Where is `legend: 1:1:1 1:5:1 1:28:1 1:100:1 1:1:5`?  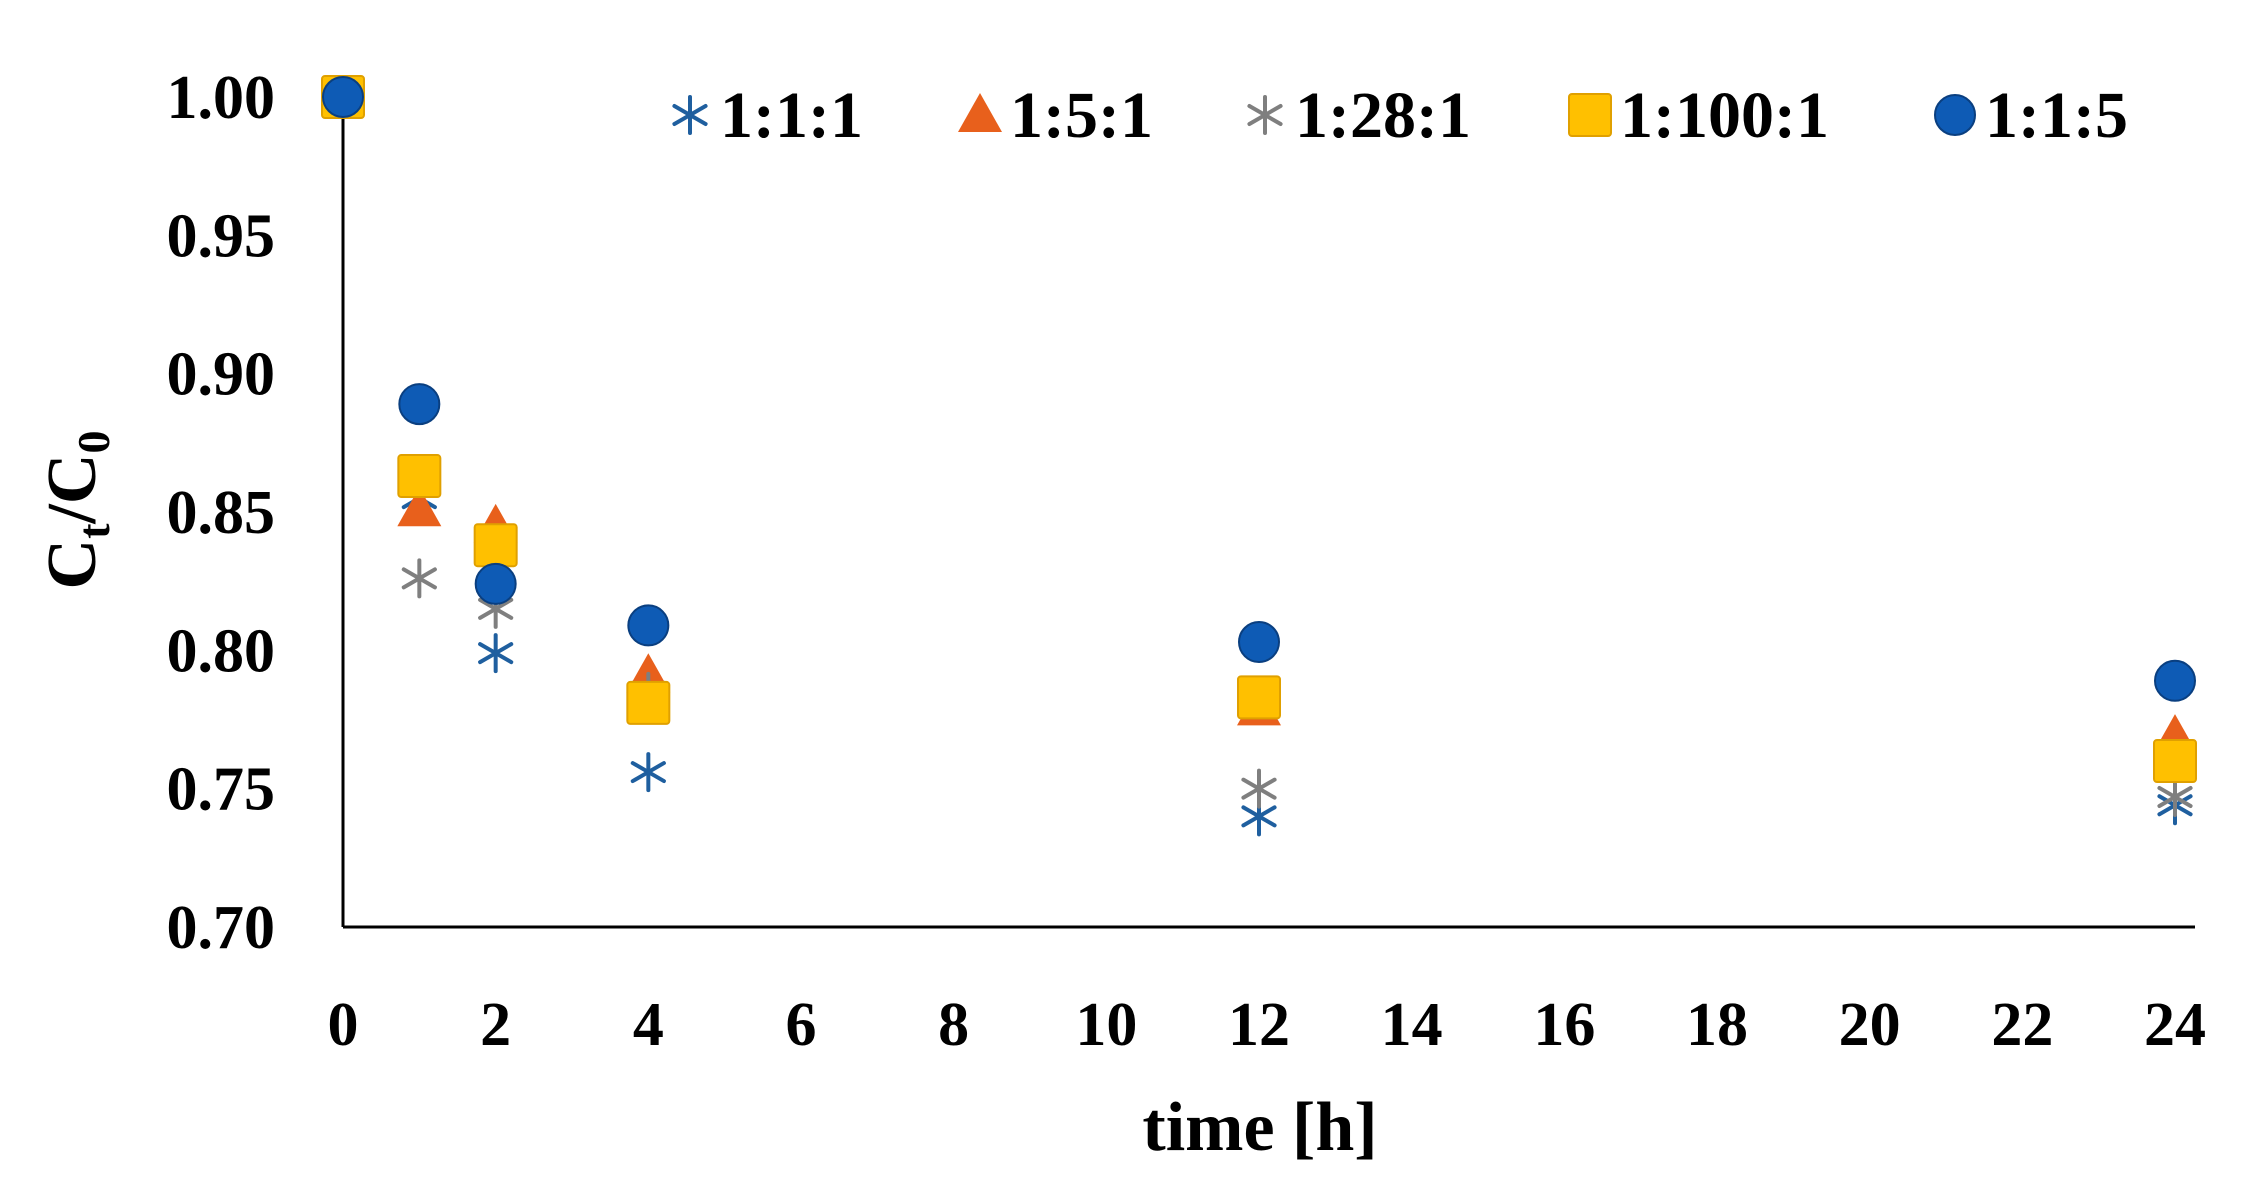
legend: 1:1:1 1:5:1 1:28:1 1:100:1 1:1:5 is located at coordinates (1400, 115).